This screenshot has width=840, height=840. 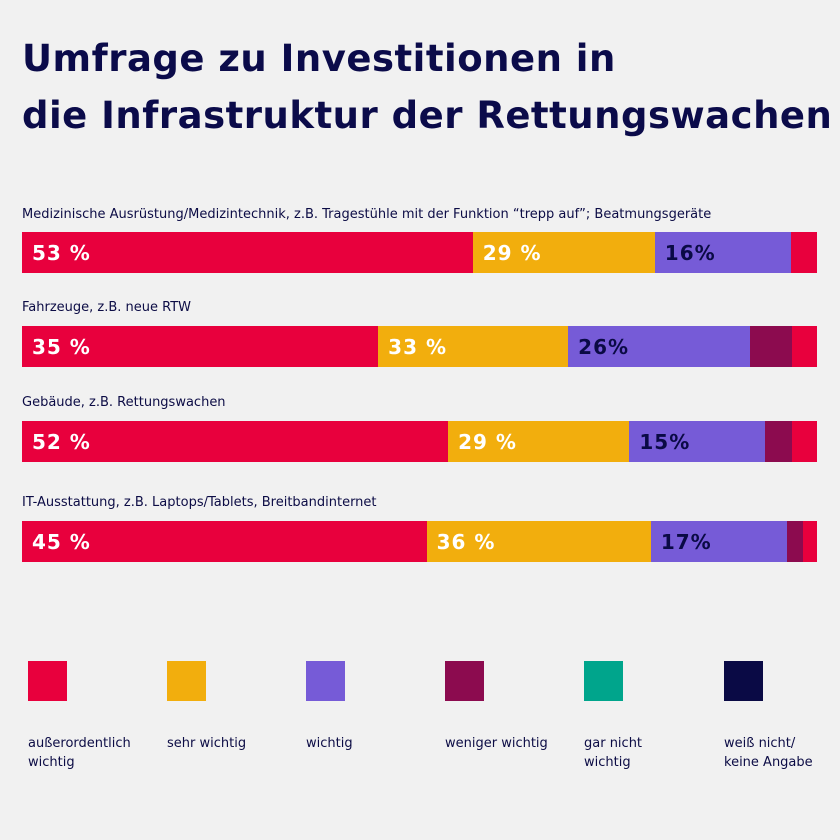 I want to click on bar-row: 45 % 36 % 17%, so click(x=419, y=541).